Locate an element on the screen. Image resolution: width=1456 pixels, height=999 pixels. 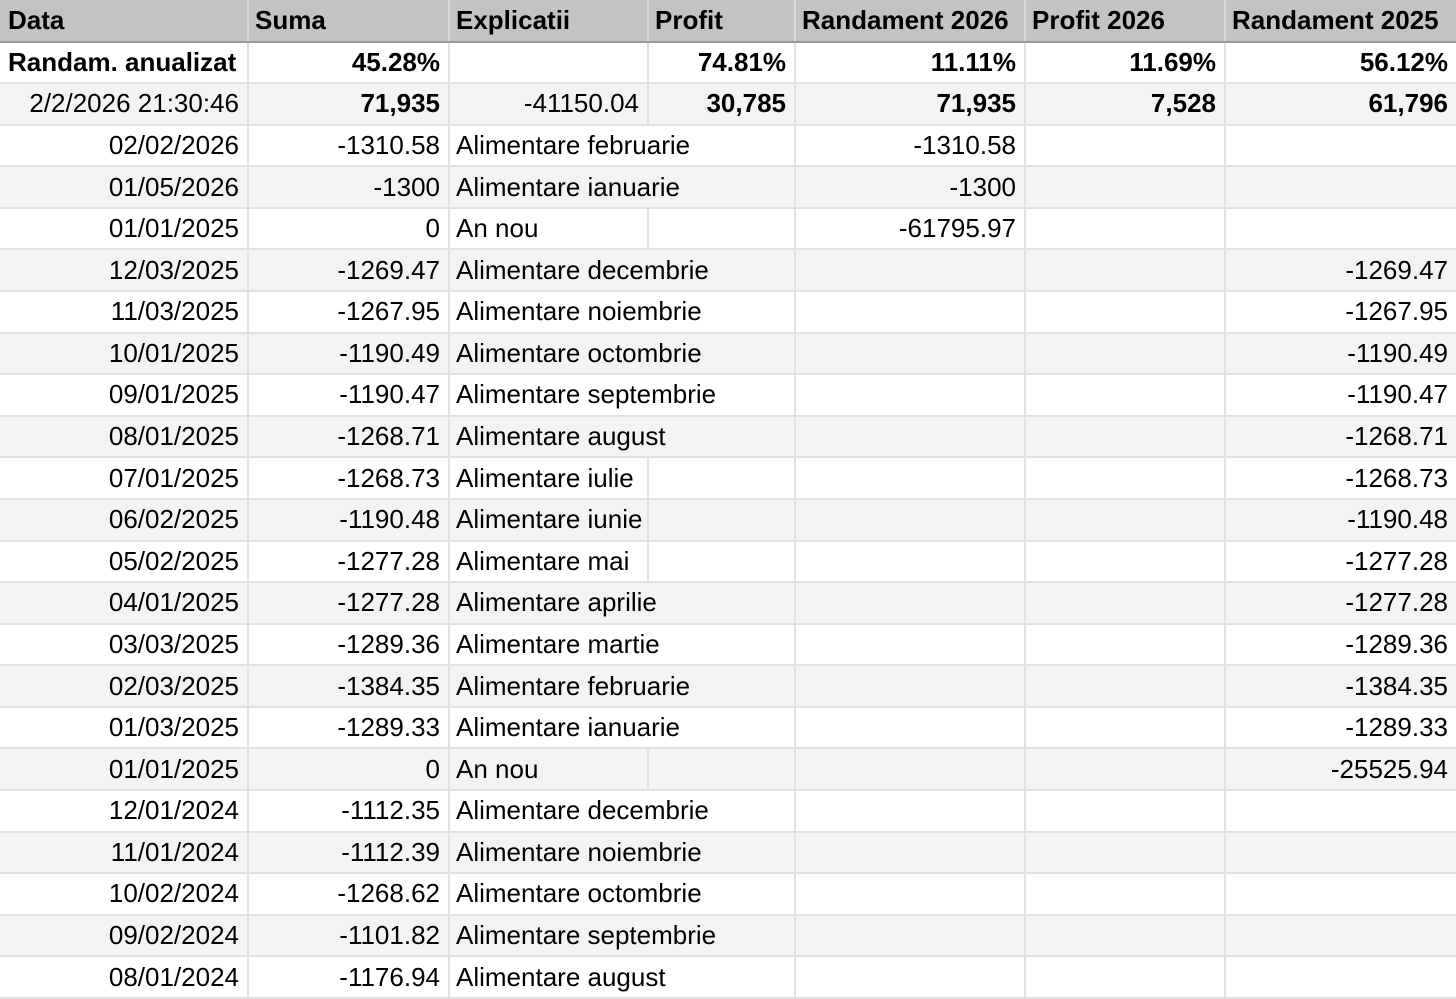
cell-explicatii: Alimentare martie is located at coordinates (554, 645).